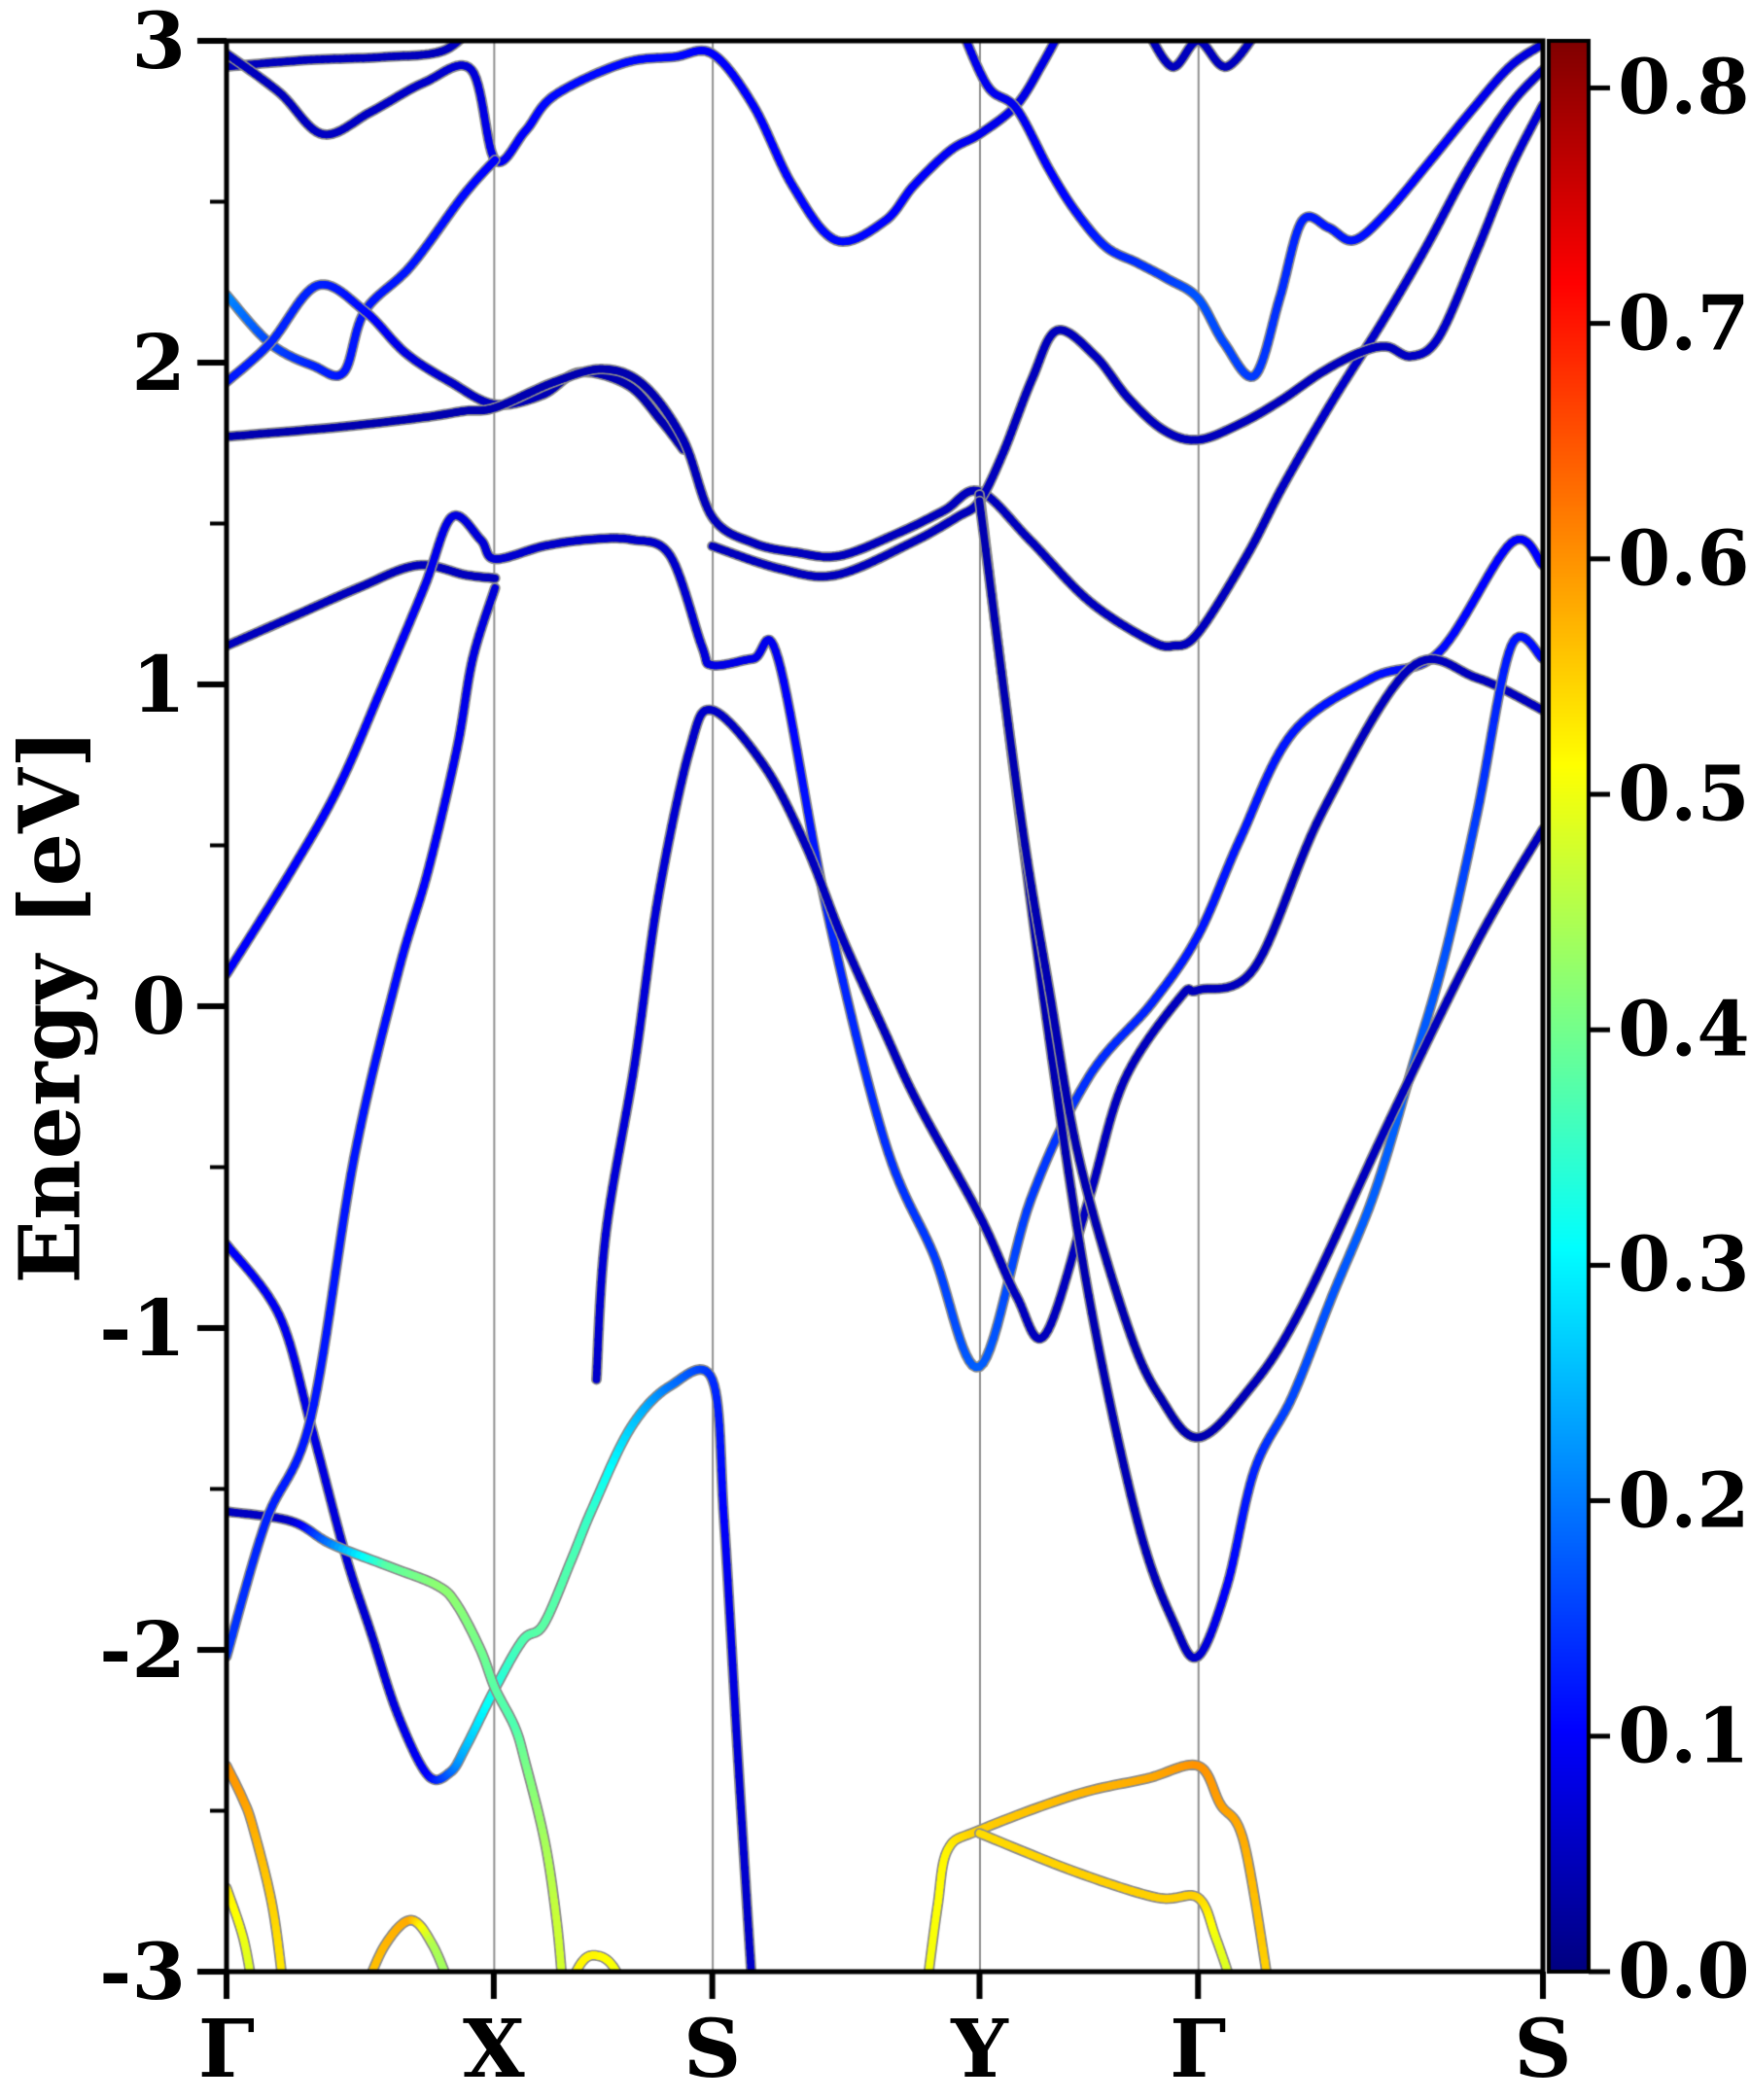 This screenshot has height=2100, width=1750. I want to click on colorbar-tick-label-0.2: 0.2, so click(1684, 1501).